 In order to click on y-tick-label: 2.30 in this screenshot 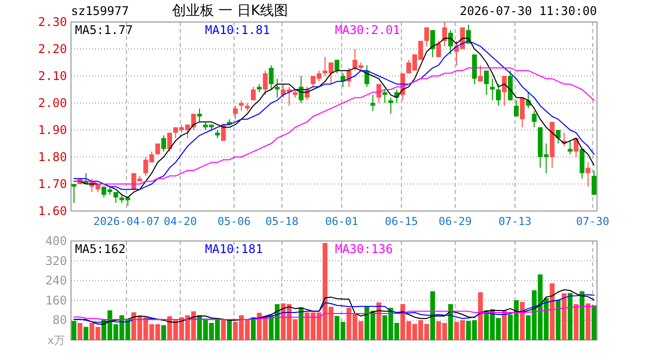, I will do `click(52, 22)`.